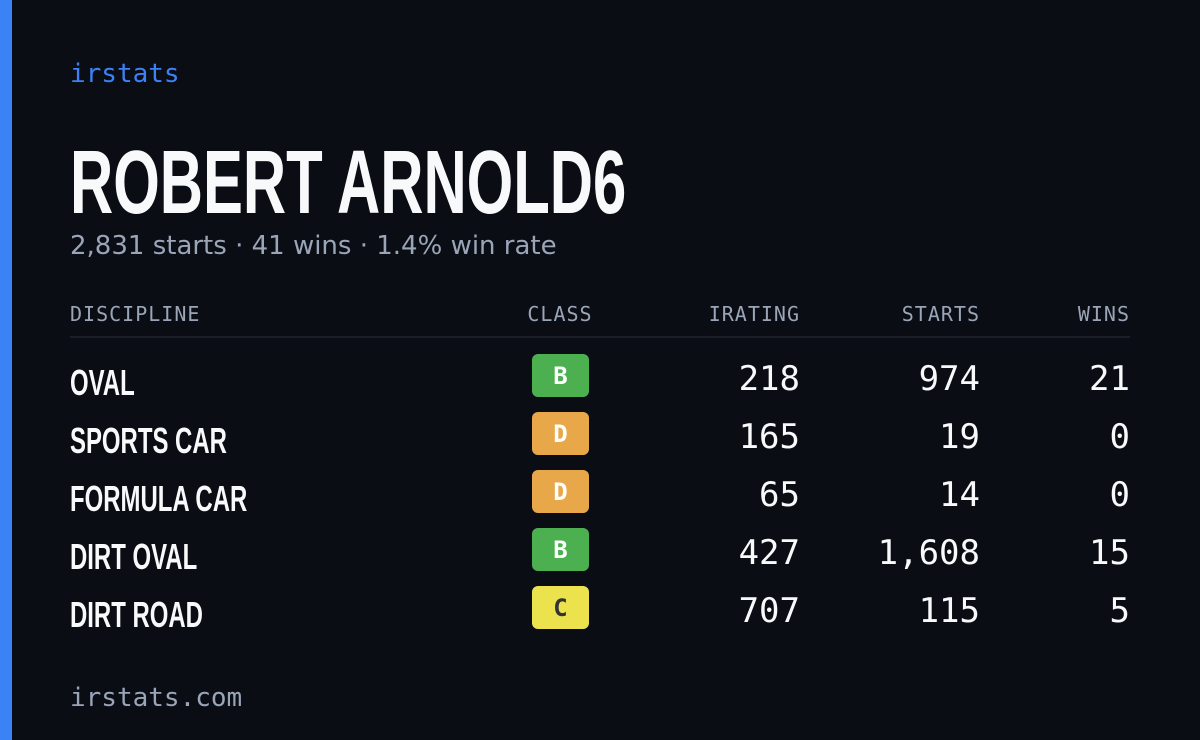  Describe the element at coordinates (929, 553) in the screenshot. I see `starts: 1,608` at that location.